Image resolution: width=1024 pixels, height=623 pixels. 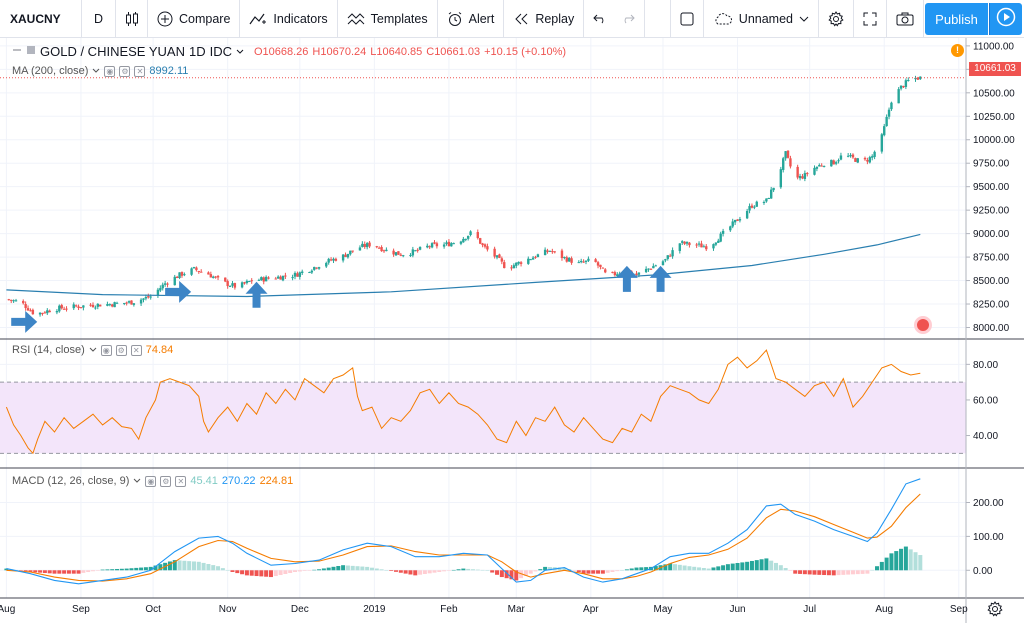 What do you see at coordinates (991, 305) in the screenshot?
I see `y-tick-label: 8250.00` at bounding box center [991, 305].